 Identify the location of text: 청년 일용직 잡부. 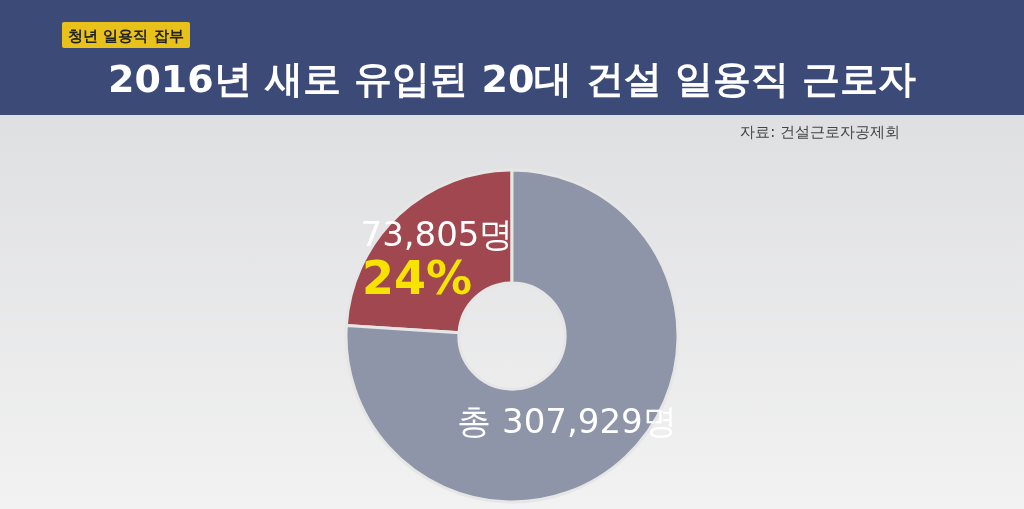
(126, 36).